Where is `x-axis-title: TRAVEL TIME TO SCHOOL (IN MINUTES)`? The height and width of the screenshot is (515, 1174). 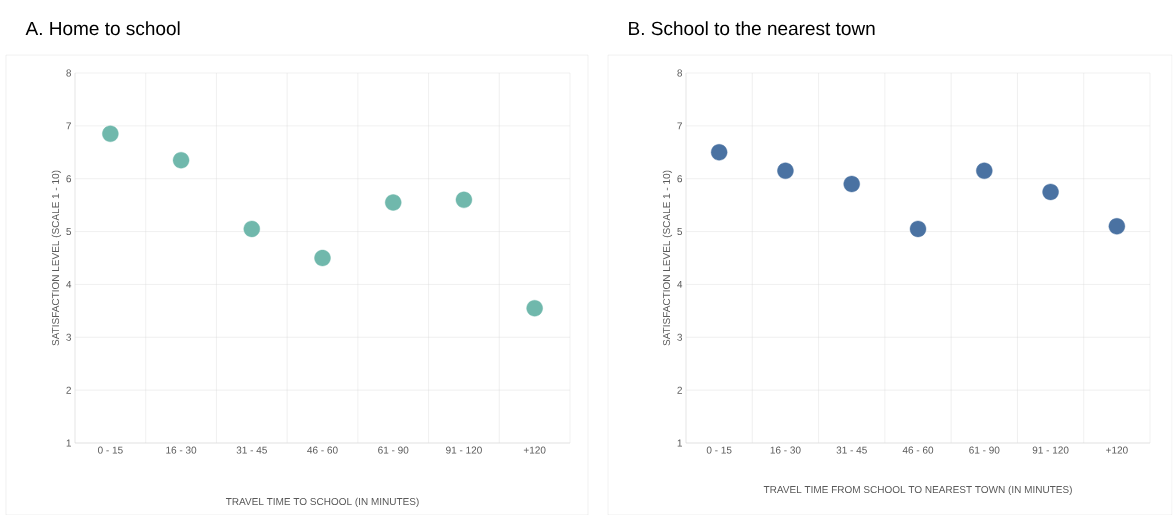
x-axis-title: TRAVEL TIME TO SCHOOL (IN MINUTES) is located at coordinates (322, 502).